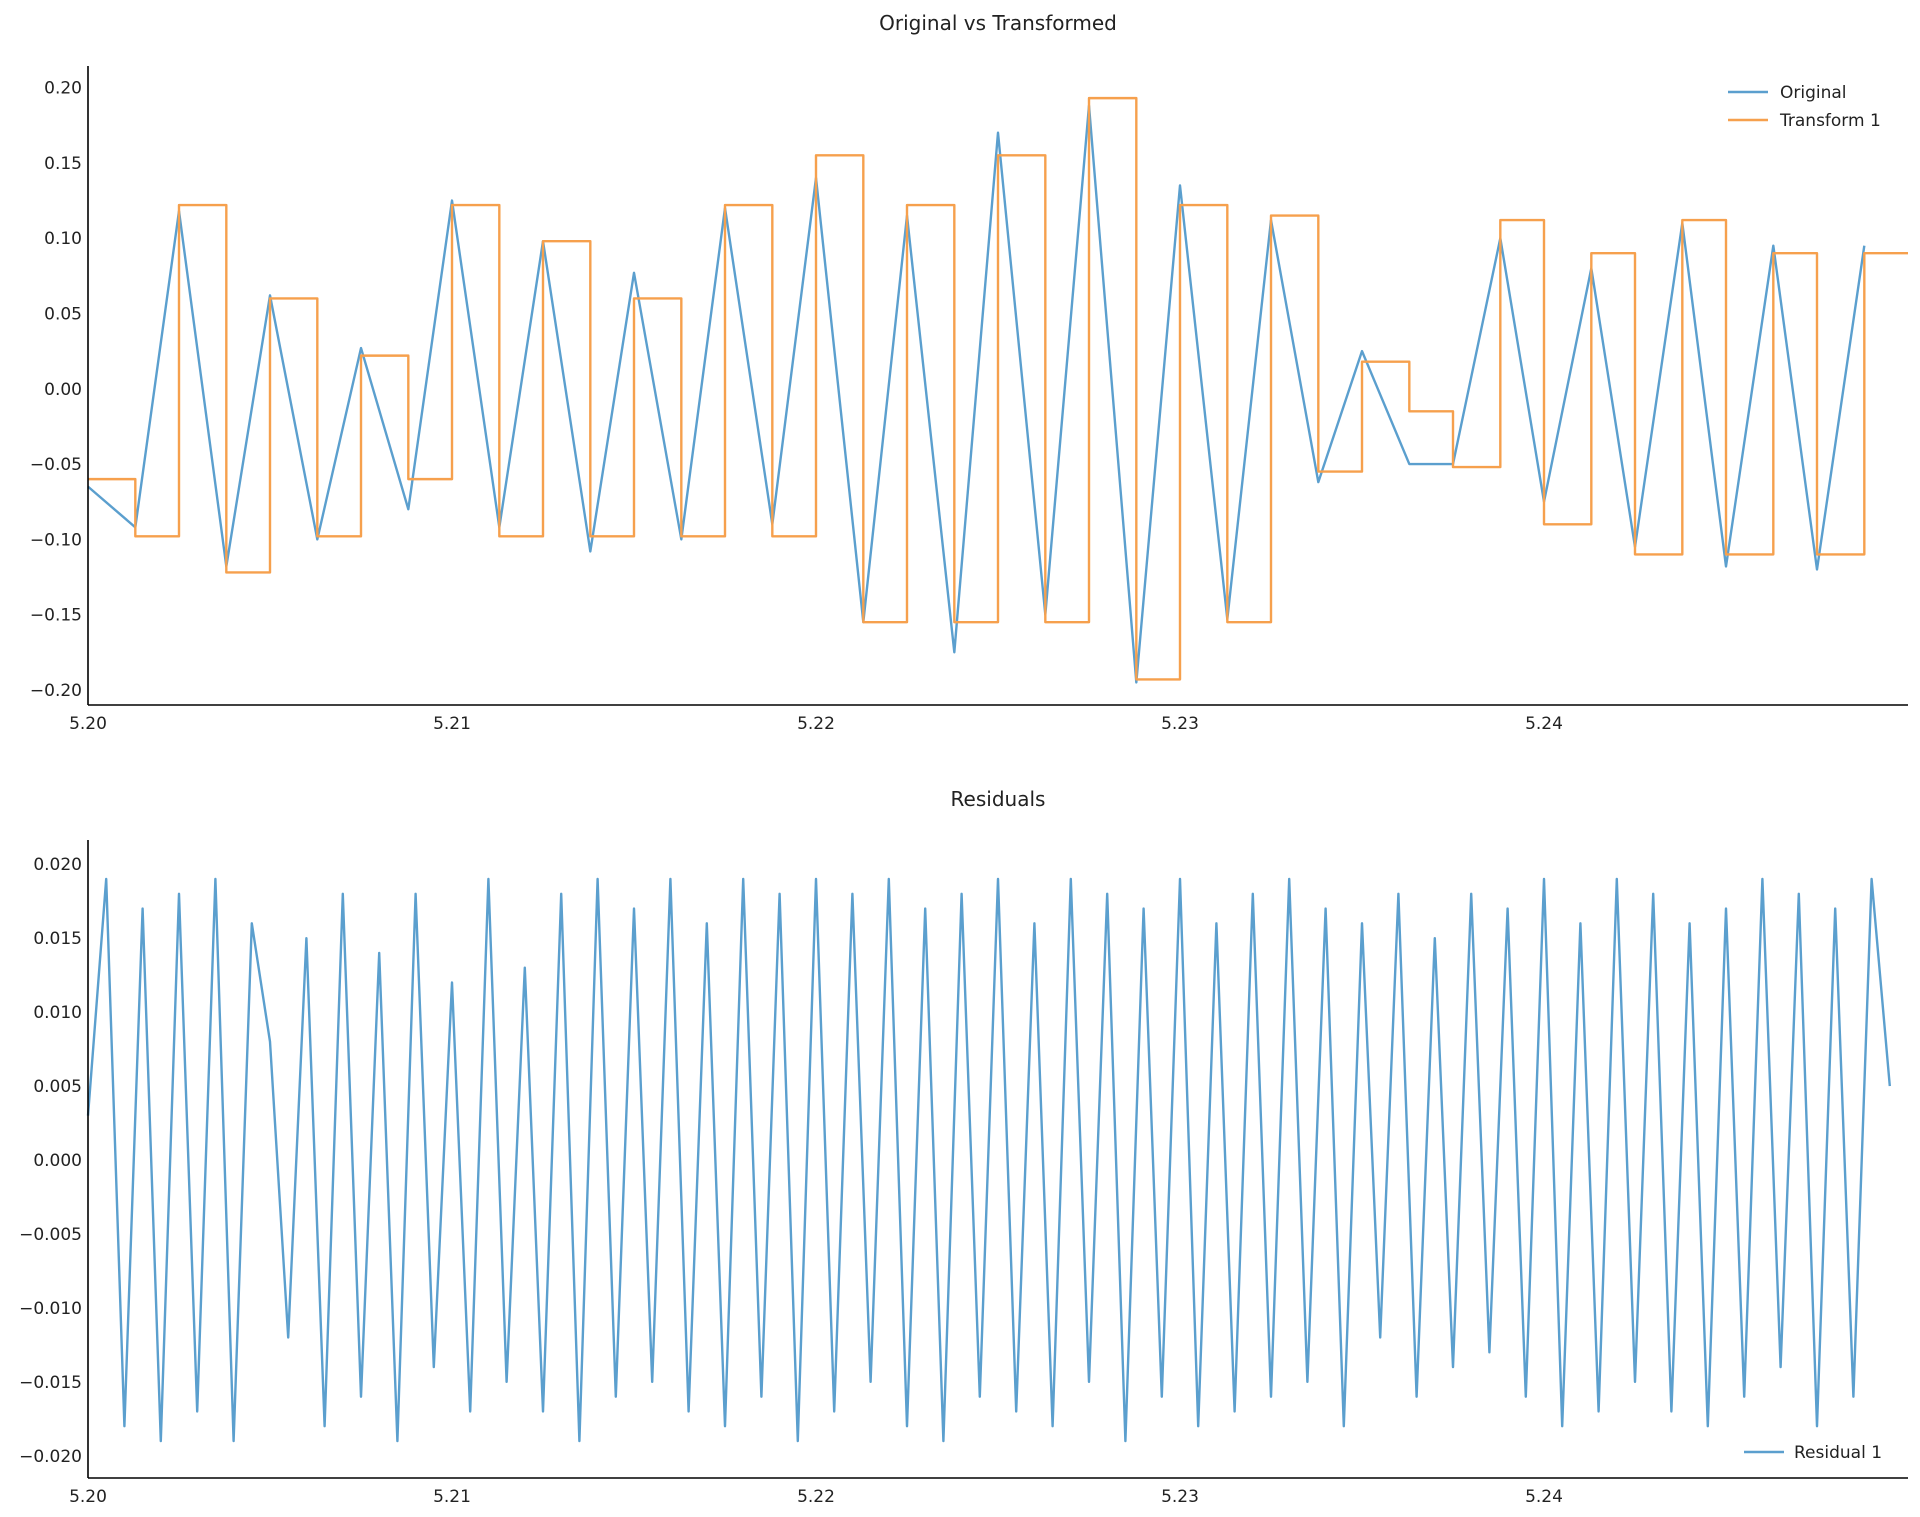 This screenshot has height=1517, width=1920. Describe the element at coordinates (63, 314) in the screenshot. I see `y-tick-label: 0.05` at that location.